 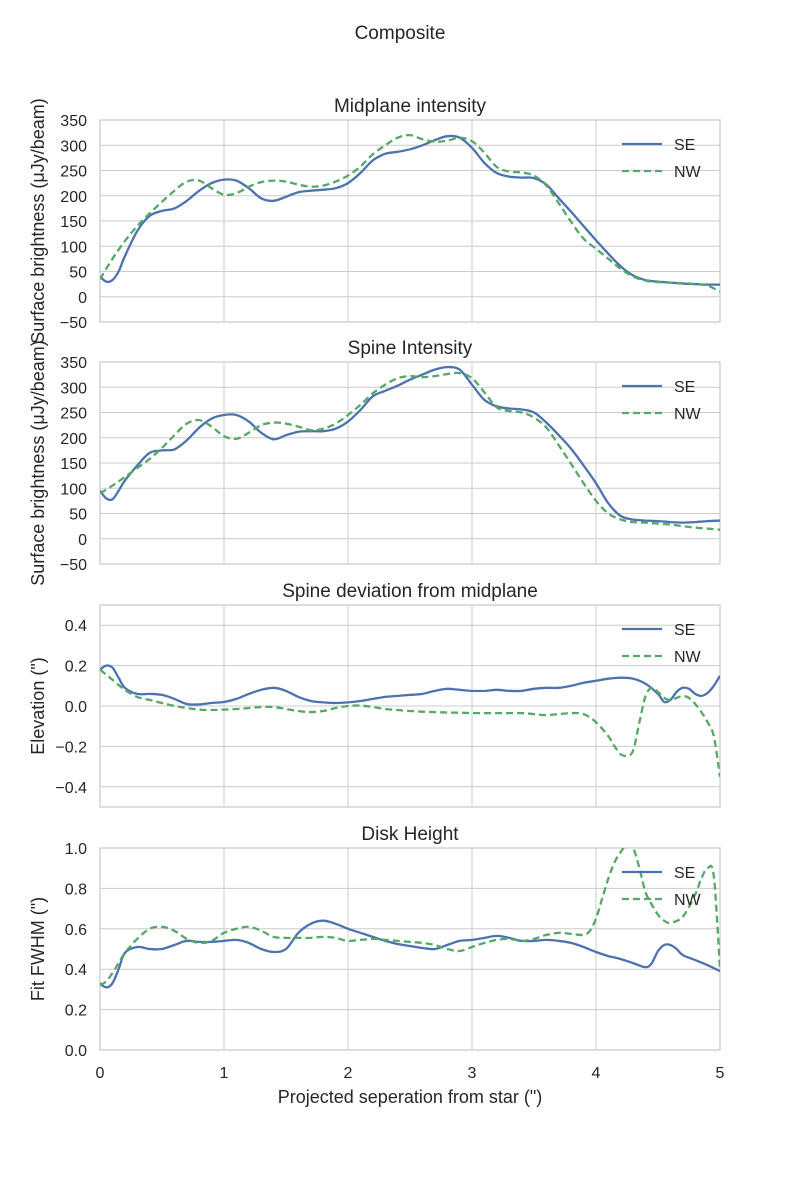 I want to click on x-tick-label: 3, so click(x=472, y=1073).